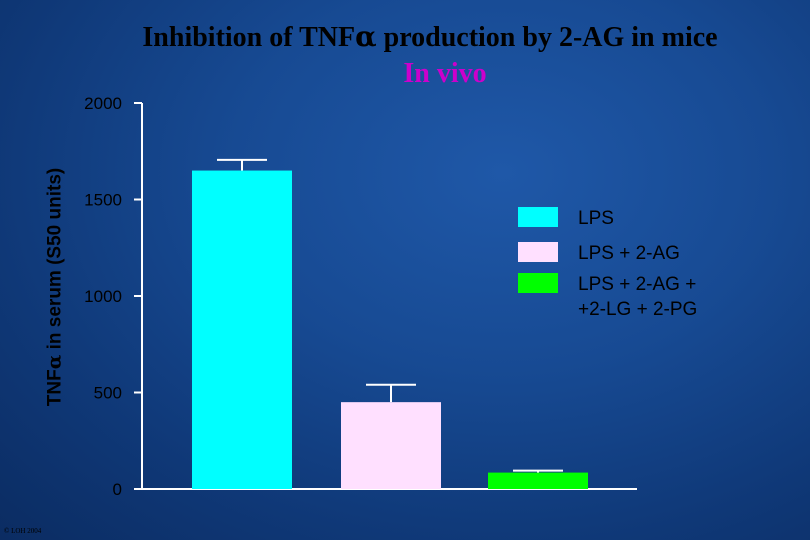  What do you see at coordinates (103, 200) in the screenshot?
I see `y-tick-label: 1500` at bounding box center [103, 200].